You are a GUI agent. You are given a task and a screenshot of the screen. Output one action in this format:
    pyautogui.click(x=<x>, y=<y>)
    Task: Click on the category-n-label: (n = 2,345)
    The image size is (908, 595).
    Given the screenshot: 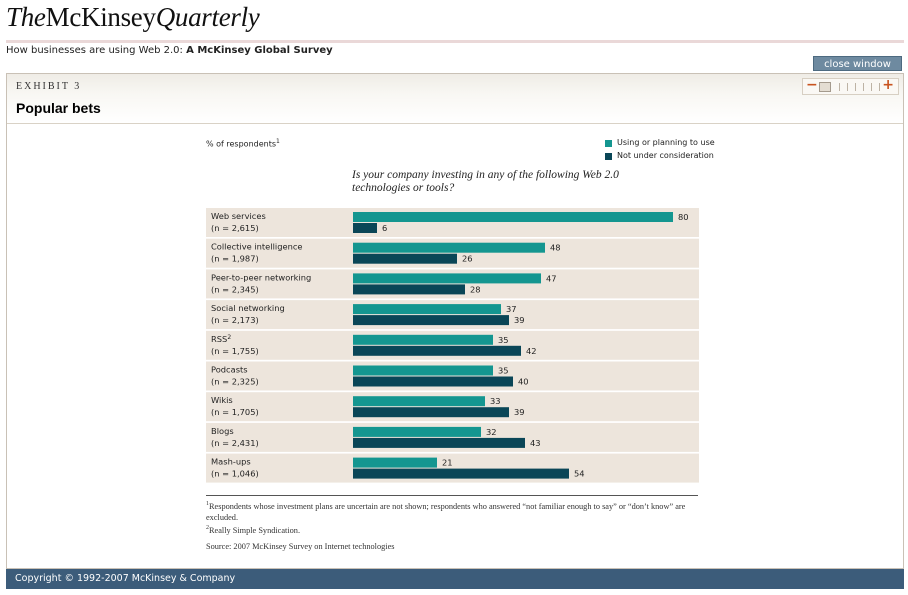 What is the action you would take?
    pyautogui.click(x=235, y=289)
    